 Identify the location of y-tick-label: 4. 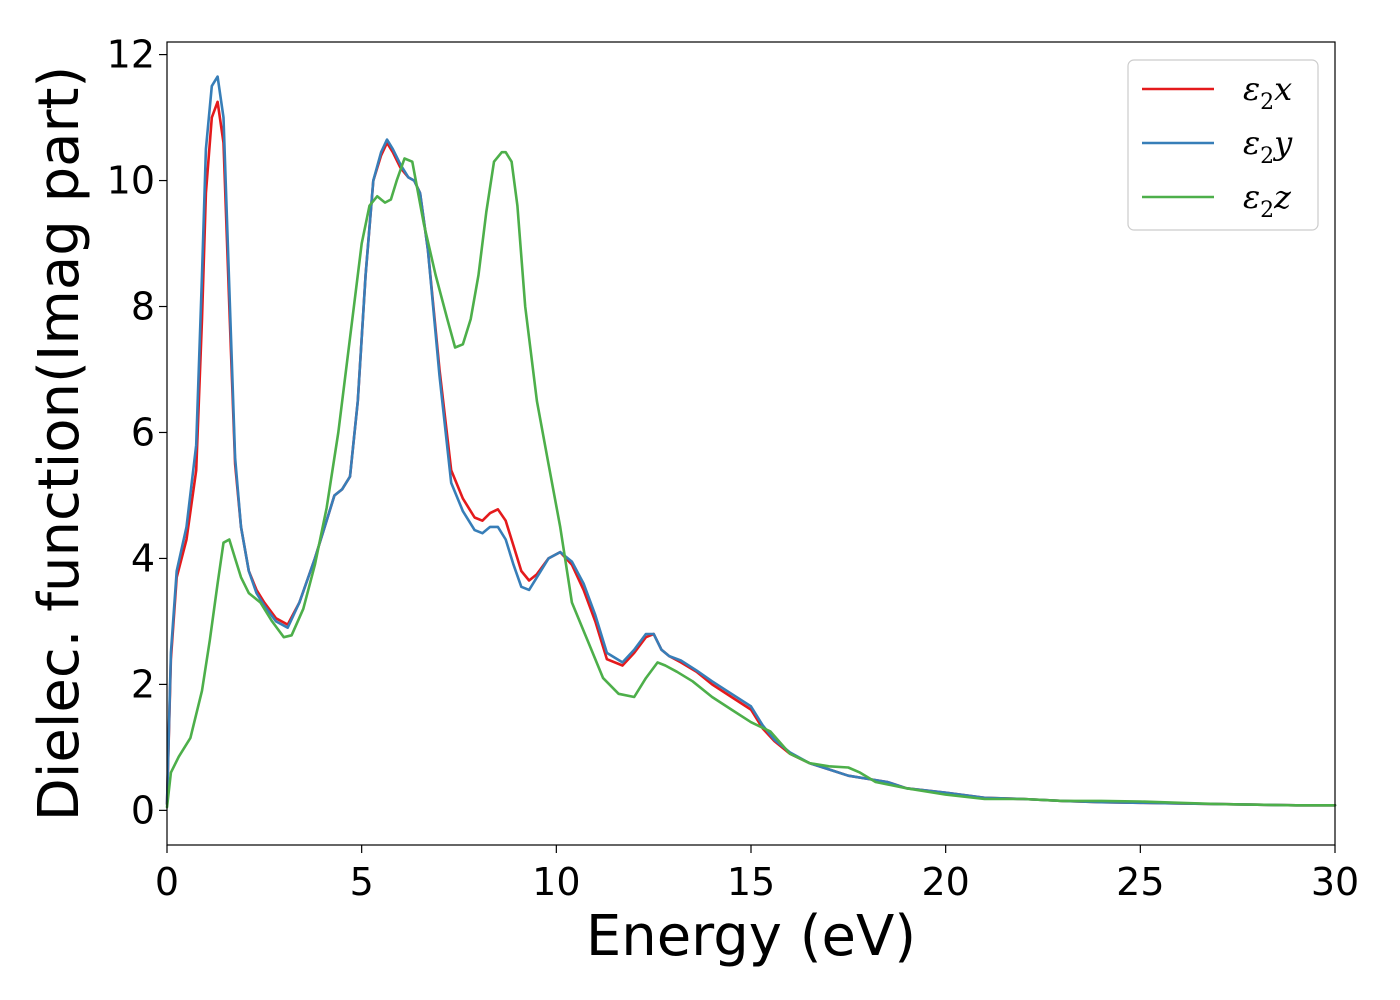
(143, 558).